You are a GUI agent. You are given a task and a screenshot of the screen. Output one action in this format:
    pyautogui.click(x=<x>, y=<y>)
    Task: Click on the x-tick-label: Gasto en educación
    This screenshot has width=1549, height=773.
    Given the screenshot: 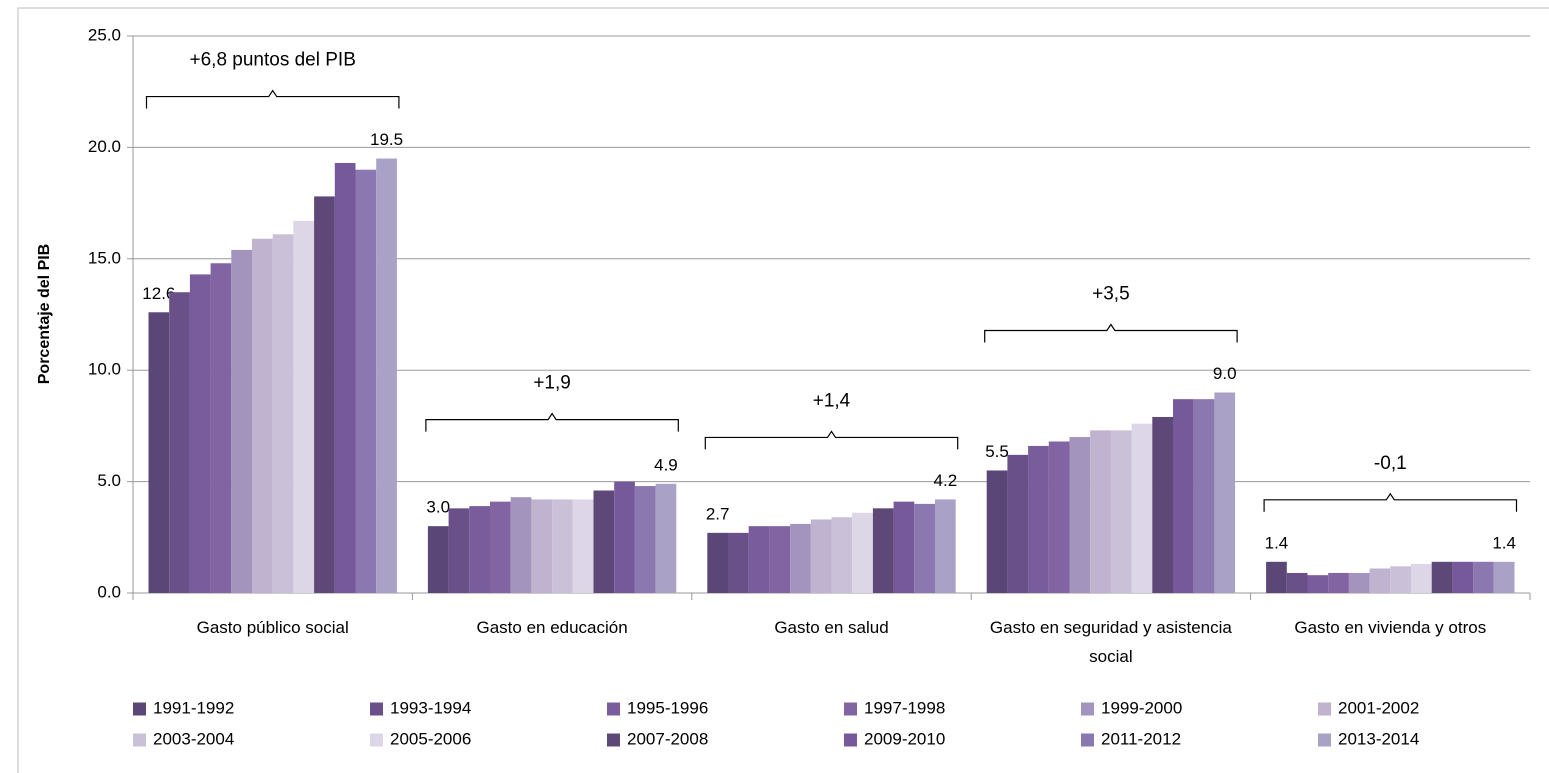 What is the action you would take?
    pyautogui.click(x=552, y=627)
    